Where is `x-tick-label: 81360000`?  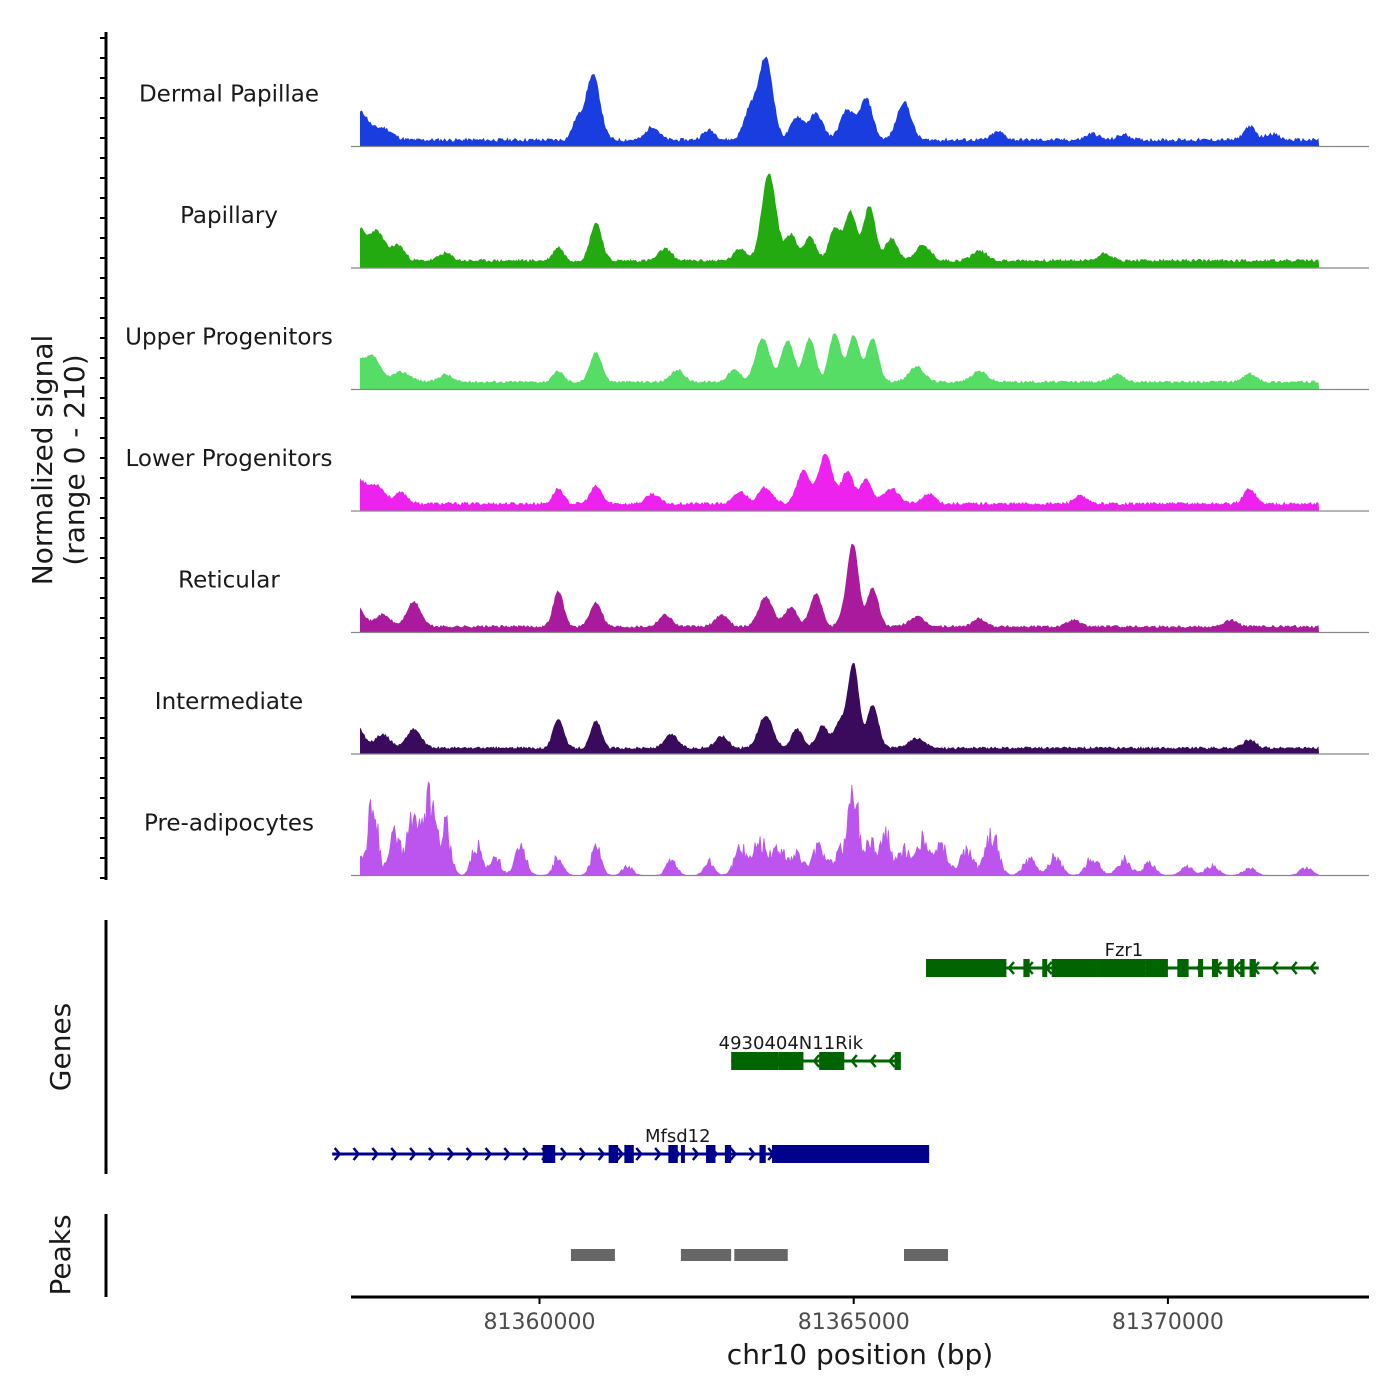 x-tick-label: 81360000 is located at coordinates (540, 1322).